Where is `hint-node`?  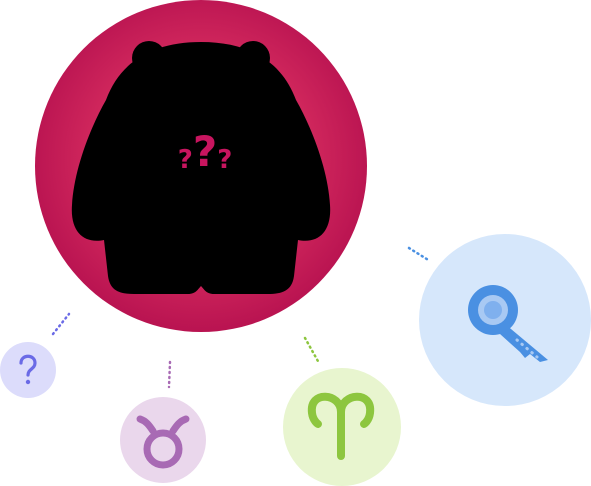
hint-node is located at coordinates (28, 370).